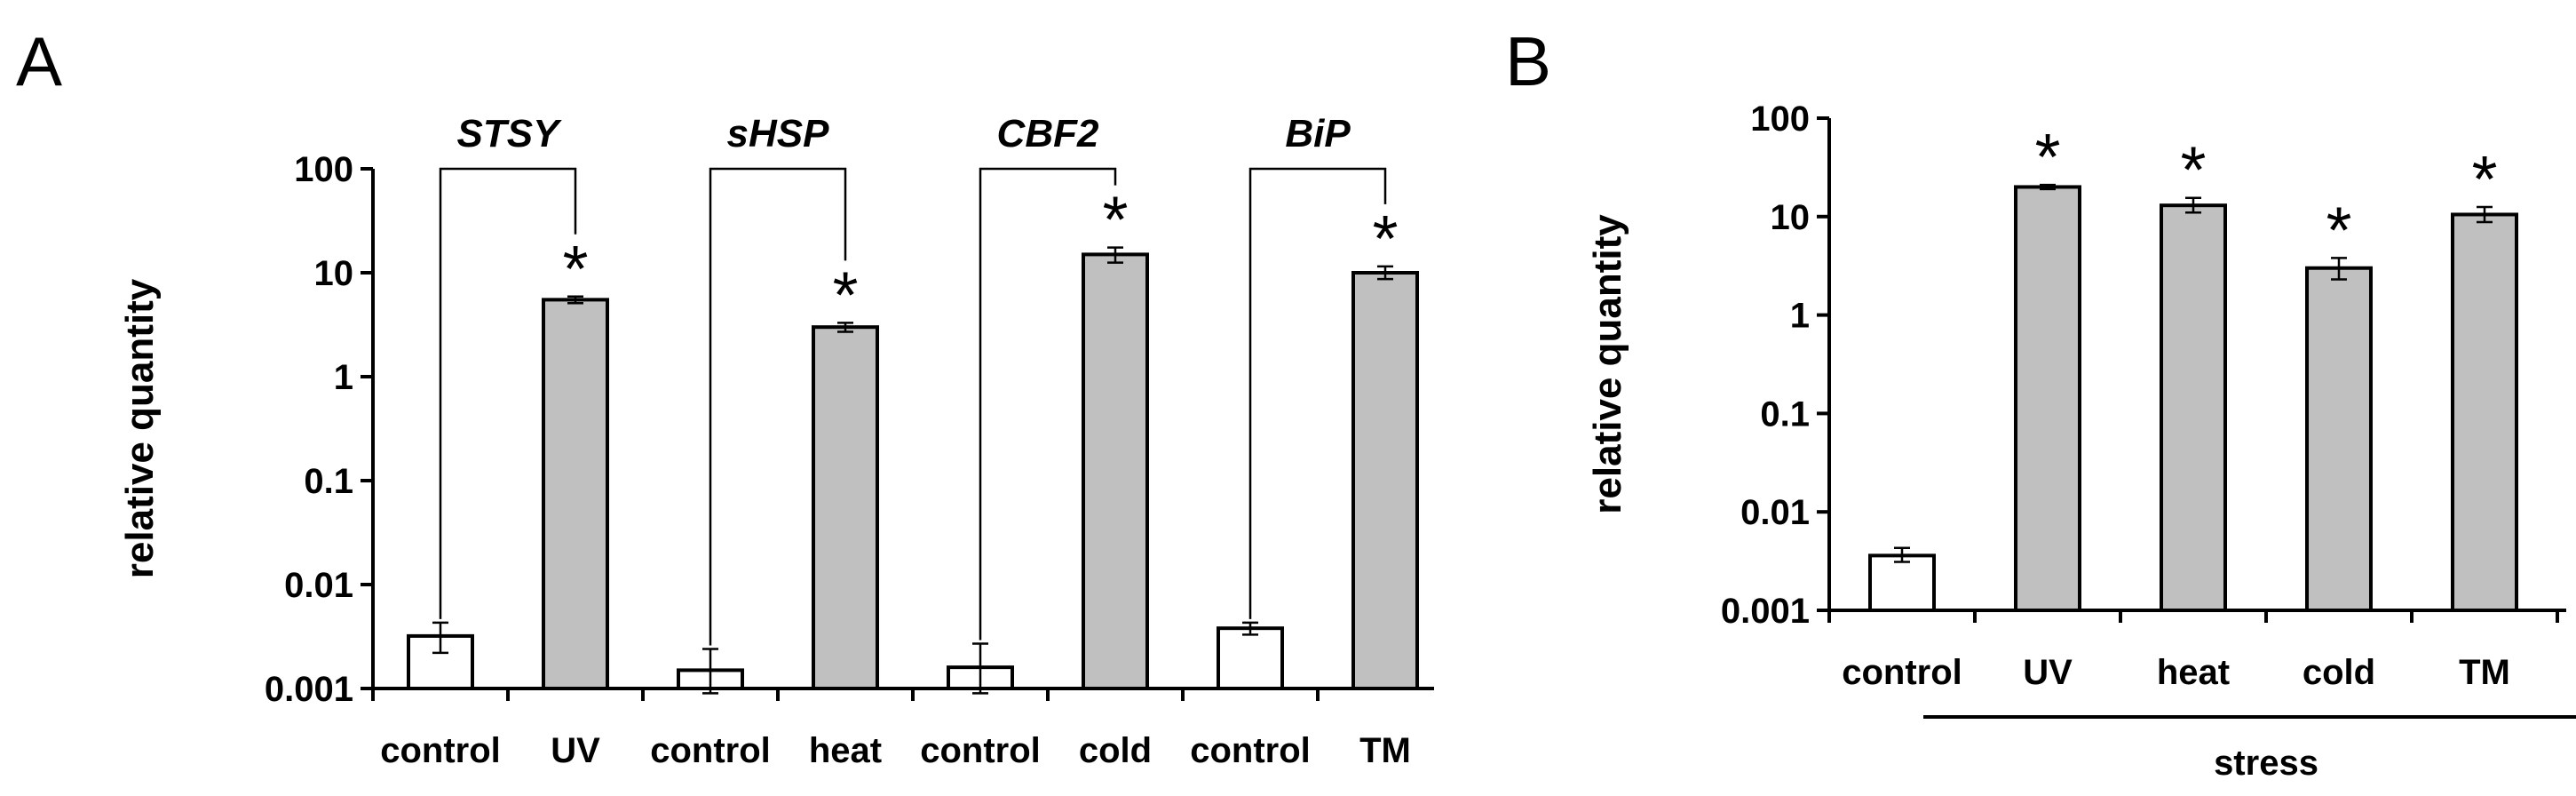 The image size is (2576, 796). What do you see at coordinates (2266, 763) in the screenshot?
I see `stress-group-label: stress` at bounding box center [2266, 763].